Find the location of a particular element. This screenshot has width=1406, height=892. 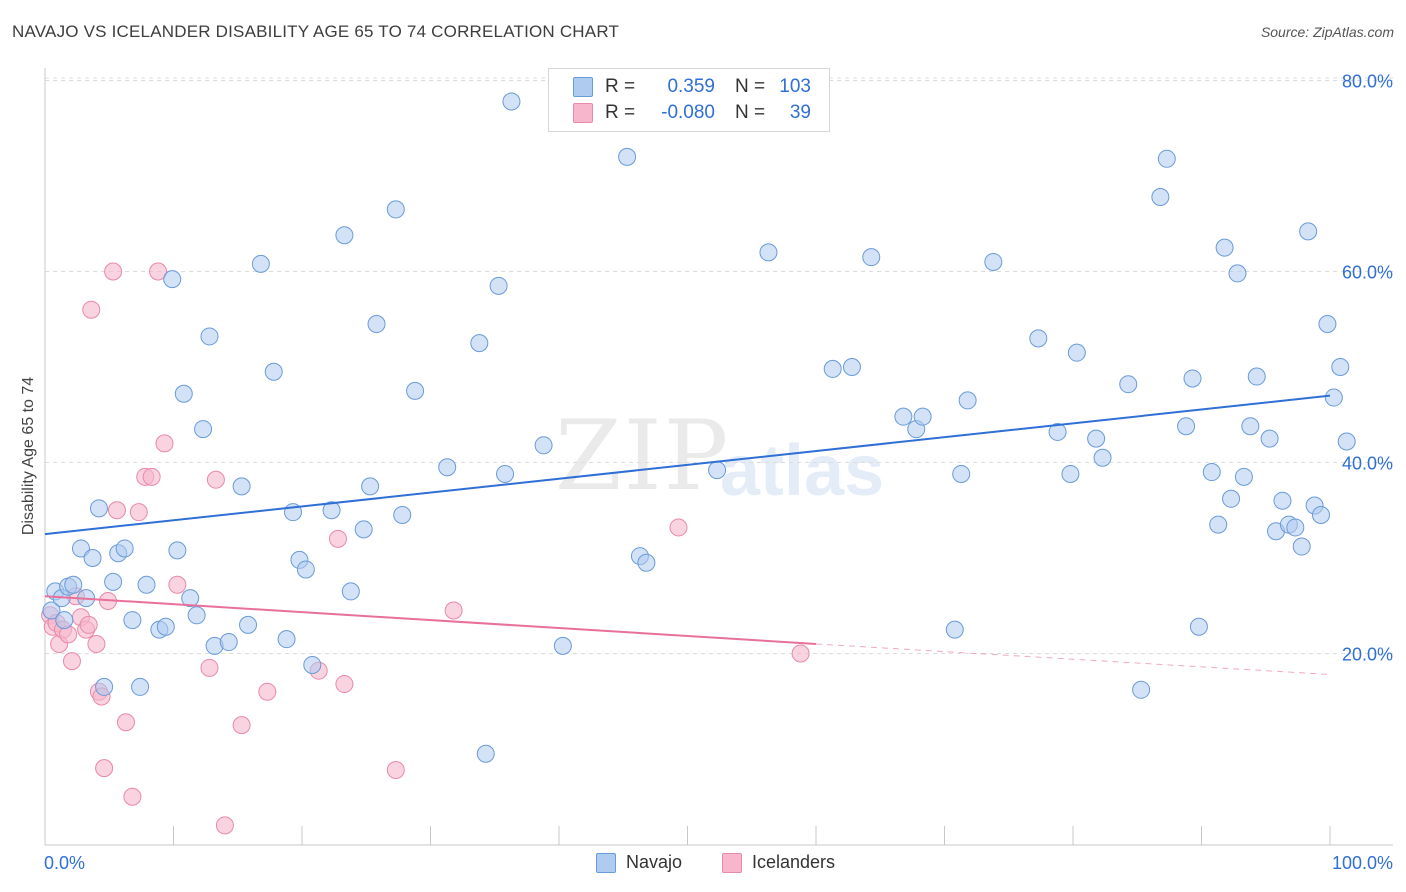

navajo-legend-swatch is located at coordinates (606, 862).